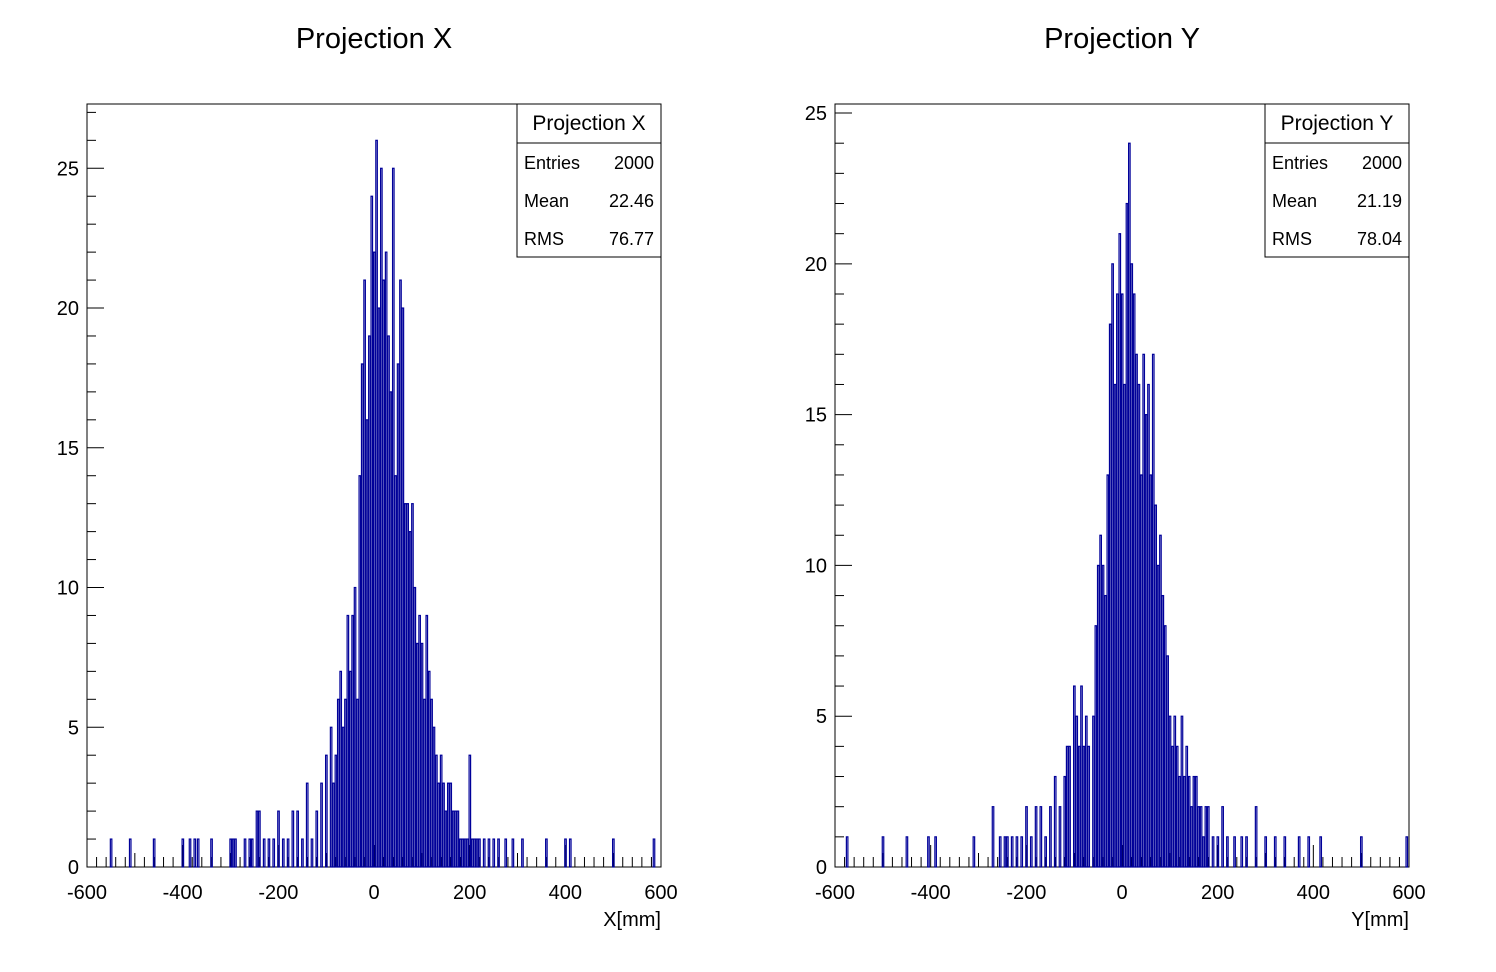 The height and width of the screenshot is (972, 1496). What do you see at coordinates (1217, 893) in the screenshot?
I see `x-tick-label: 200` at bounding box center [1217, 893].